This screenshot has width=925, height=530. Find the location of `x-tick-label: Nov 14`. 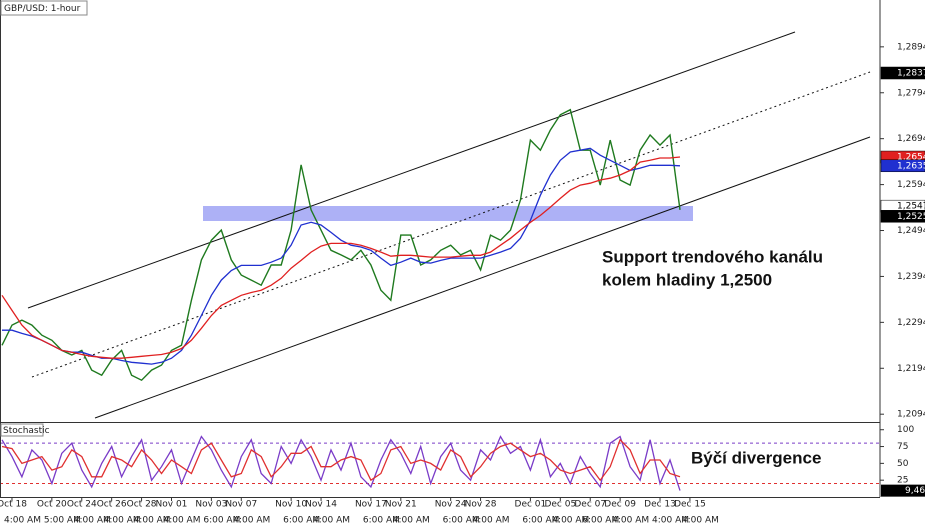

x-tick-label: Nov 14 is located at coordinates (321, 505).